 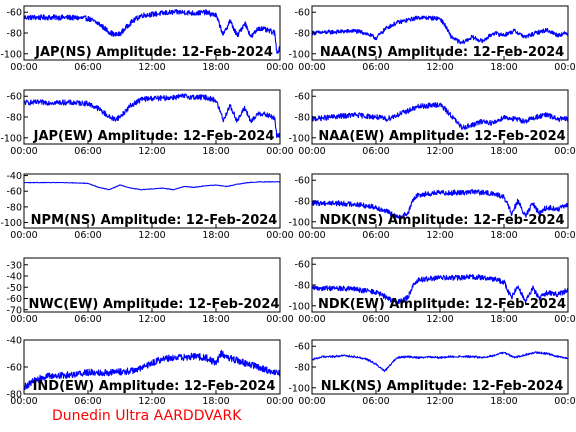 I want to click on chart-title: JAP(EW) Amplitude: 12-Feb-2024, so click(x=154, y=136).